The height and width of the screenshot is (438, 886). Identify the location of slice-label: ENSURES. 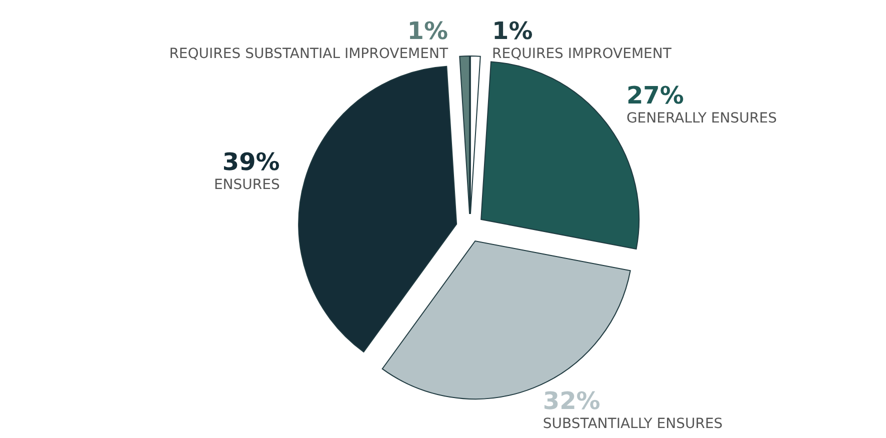
(247, 184).